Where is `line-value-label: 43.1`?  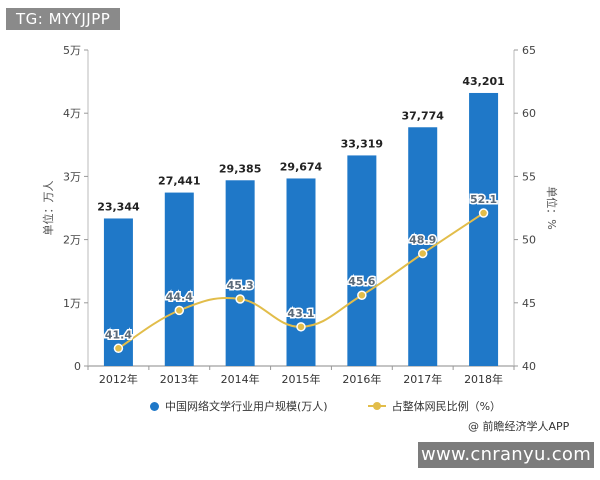
line-value-label: 43.1 is located at coordinates (300, 313).